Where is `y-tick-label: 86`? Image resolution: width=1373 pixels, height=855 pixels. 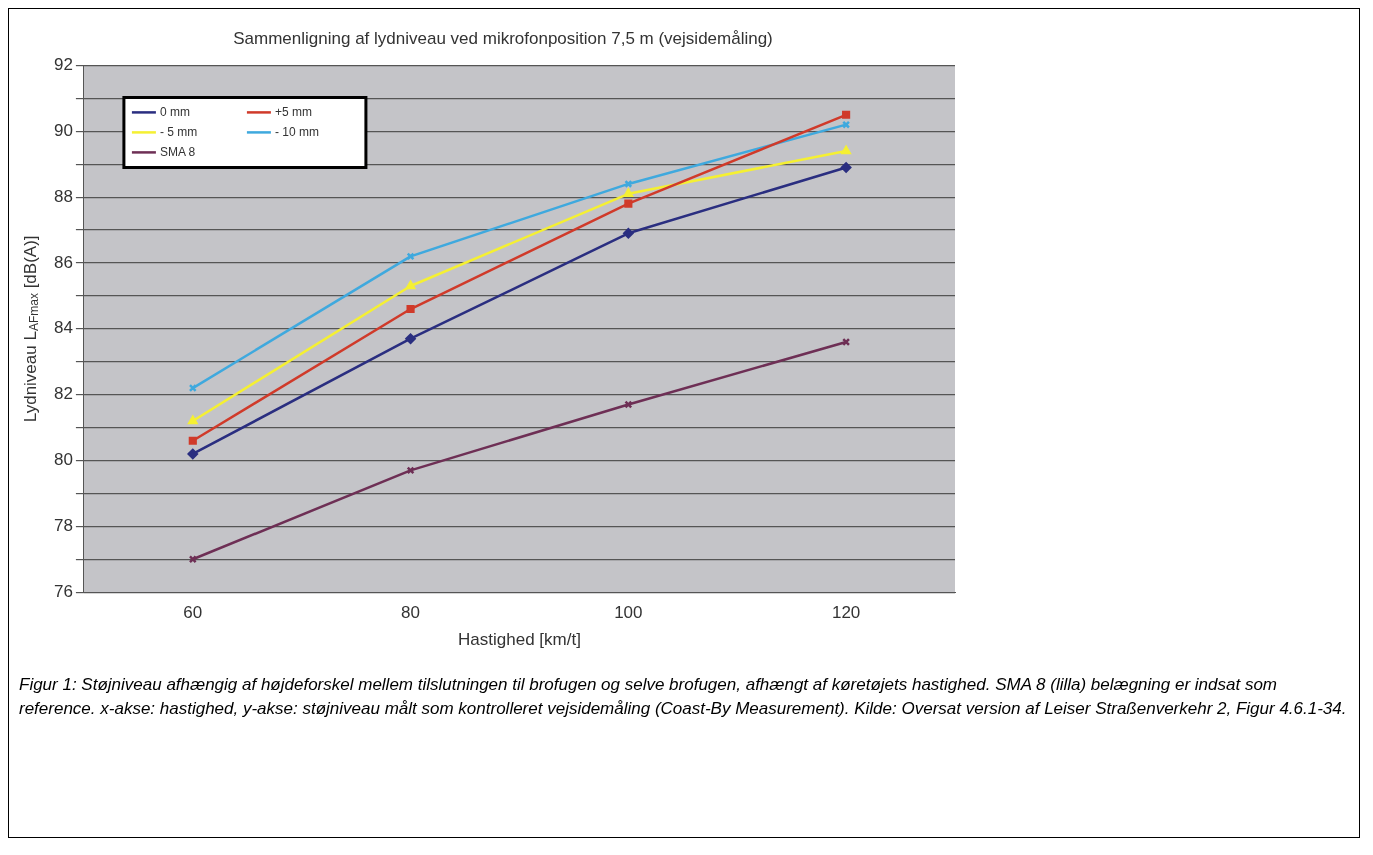
y-tick-label: 86 is located at coordinates (63, 262).